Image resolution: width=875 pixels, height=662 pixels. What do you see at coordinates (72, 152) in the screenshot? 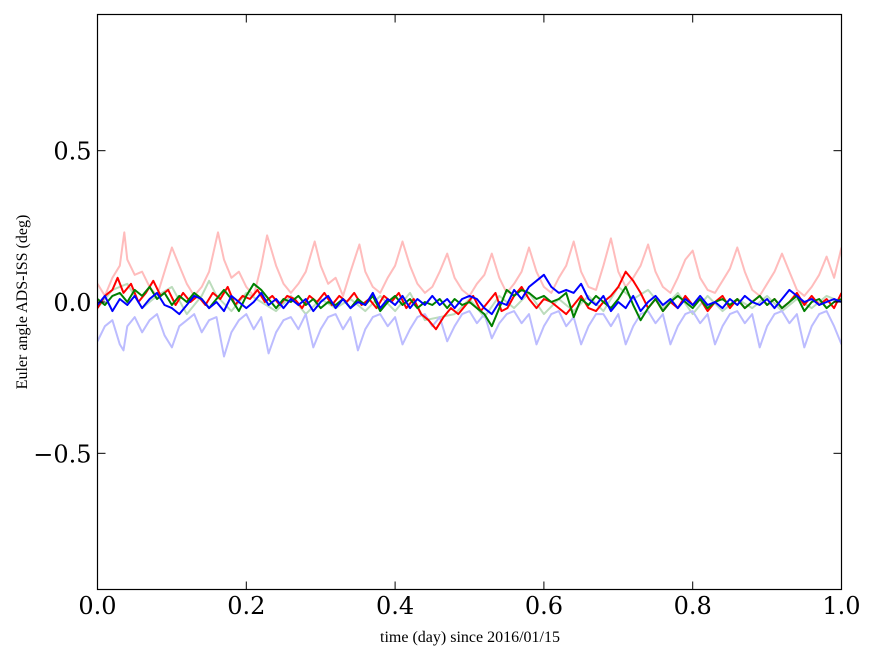
I see `y-tick-label: 0.5` at bounding box center [72, 152].